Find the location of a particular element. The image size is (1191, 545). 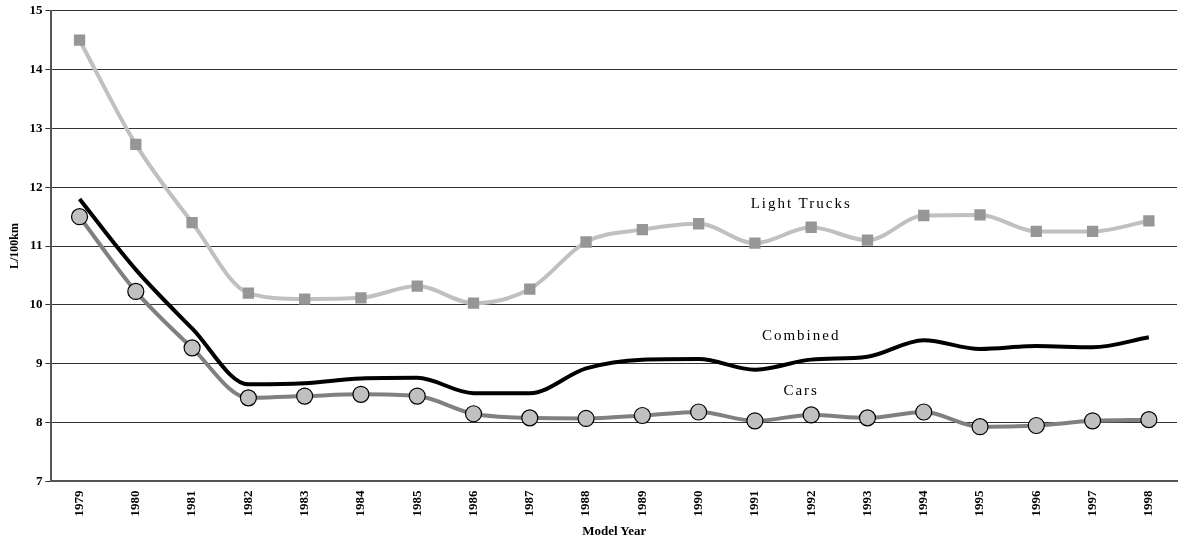

x-tick-label: 1993 is located at coordinates (866, 503).